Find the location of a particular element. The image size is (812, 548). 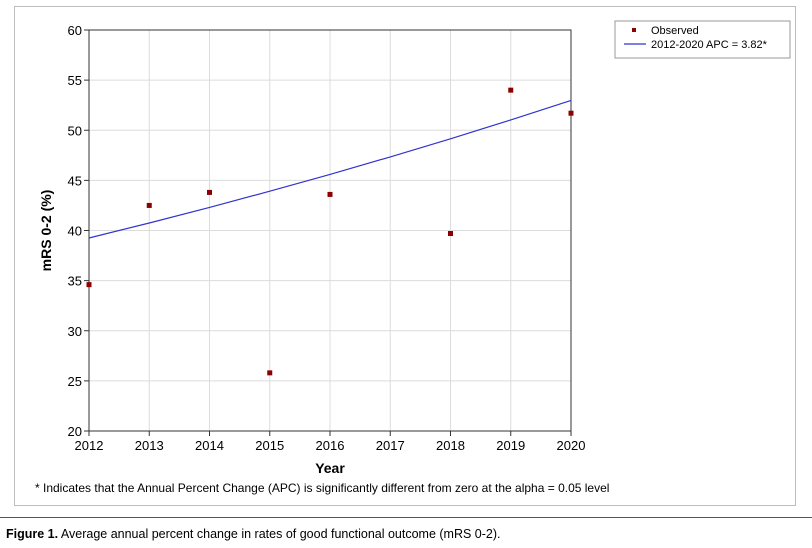

caption-label: Figure 1. is located at coordinates (32, 534).